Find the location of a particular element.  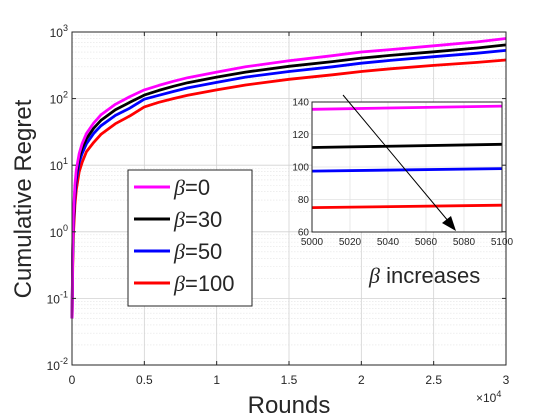

legend-entry-label: β=30 is located at coordinates (197, 219).